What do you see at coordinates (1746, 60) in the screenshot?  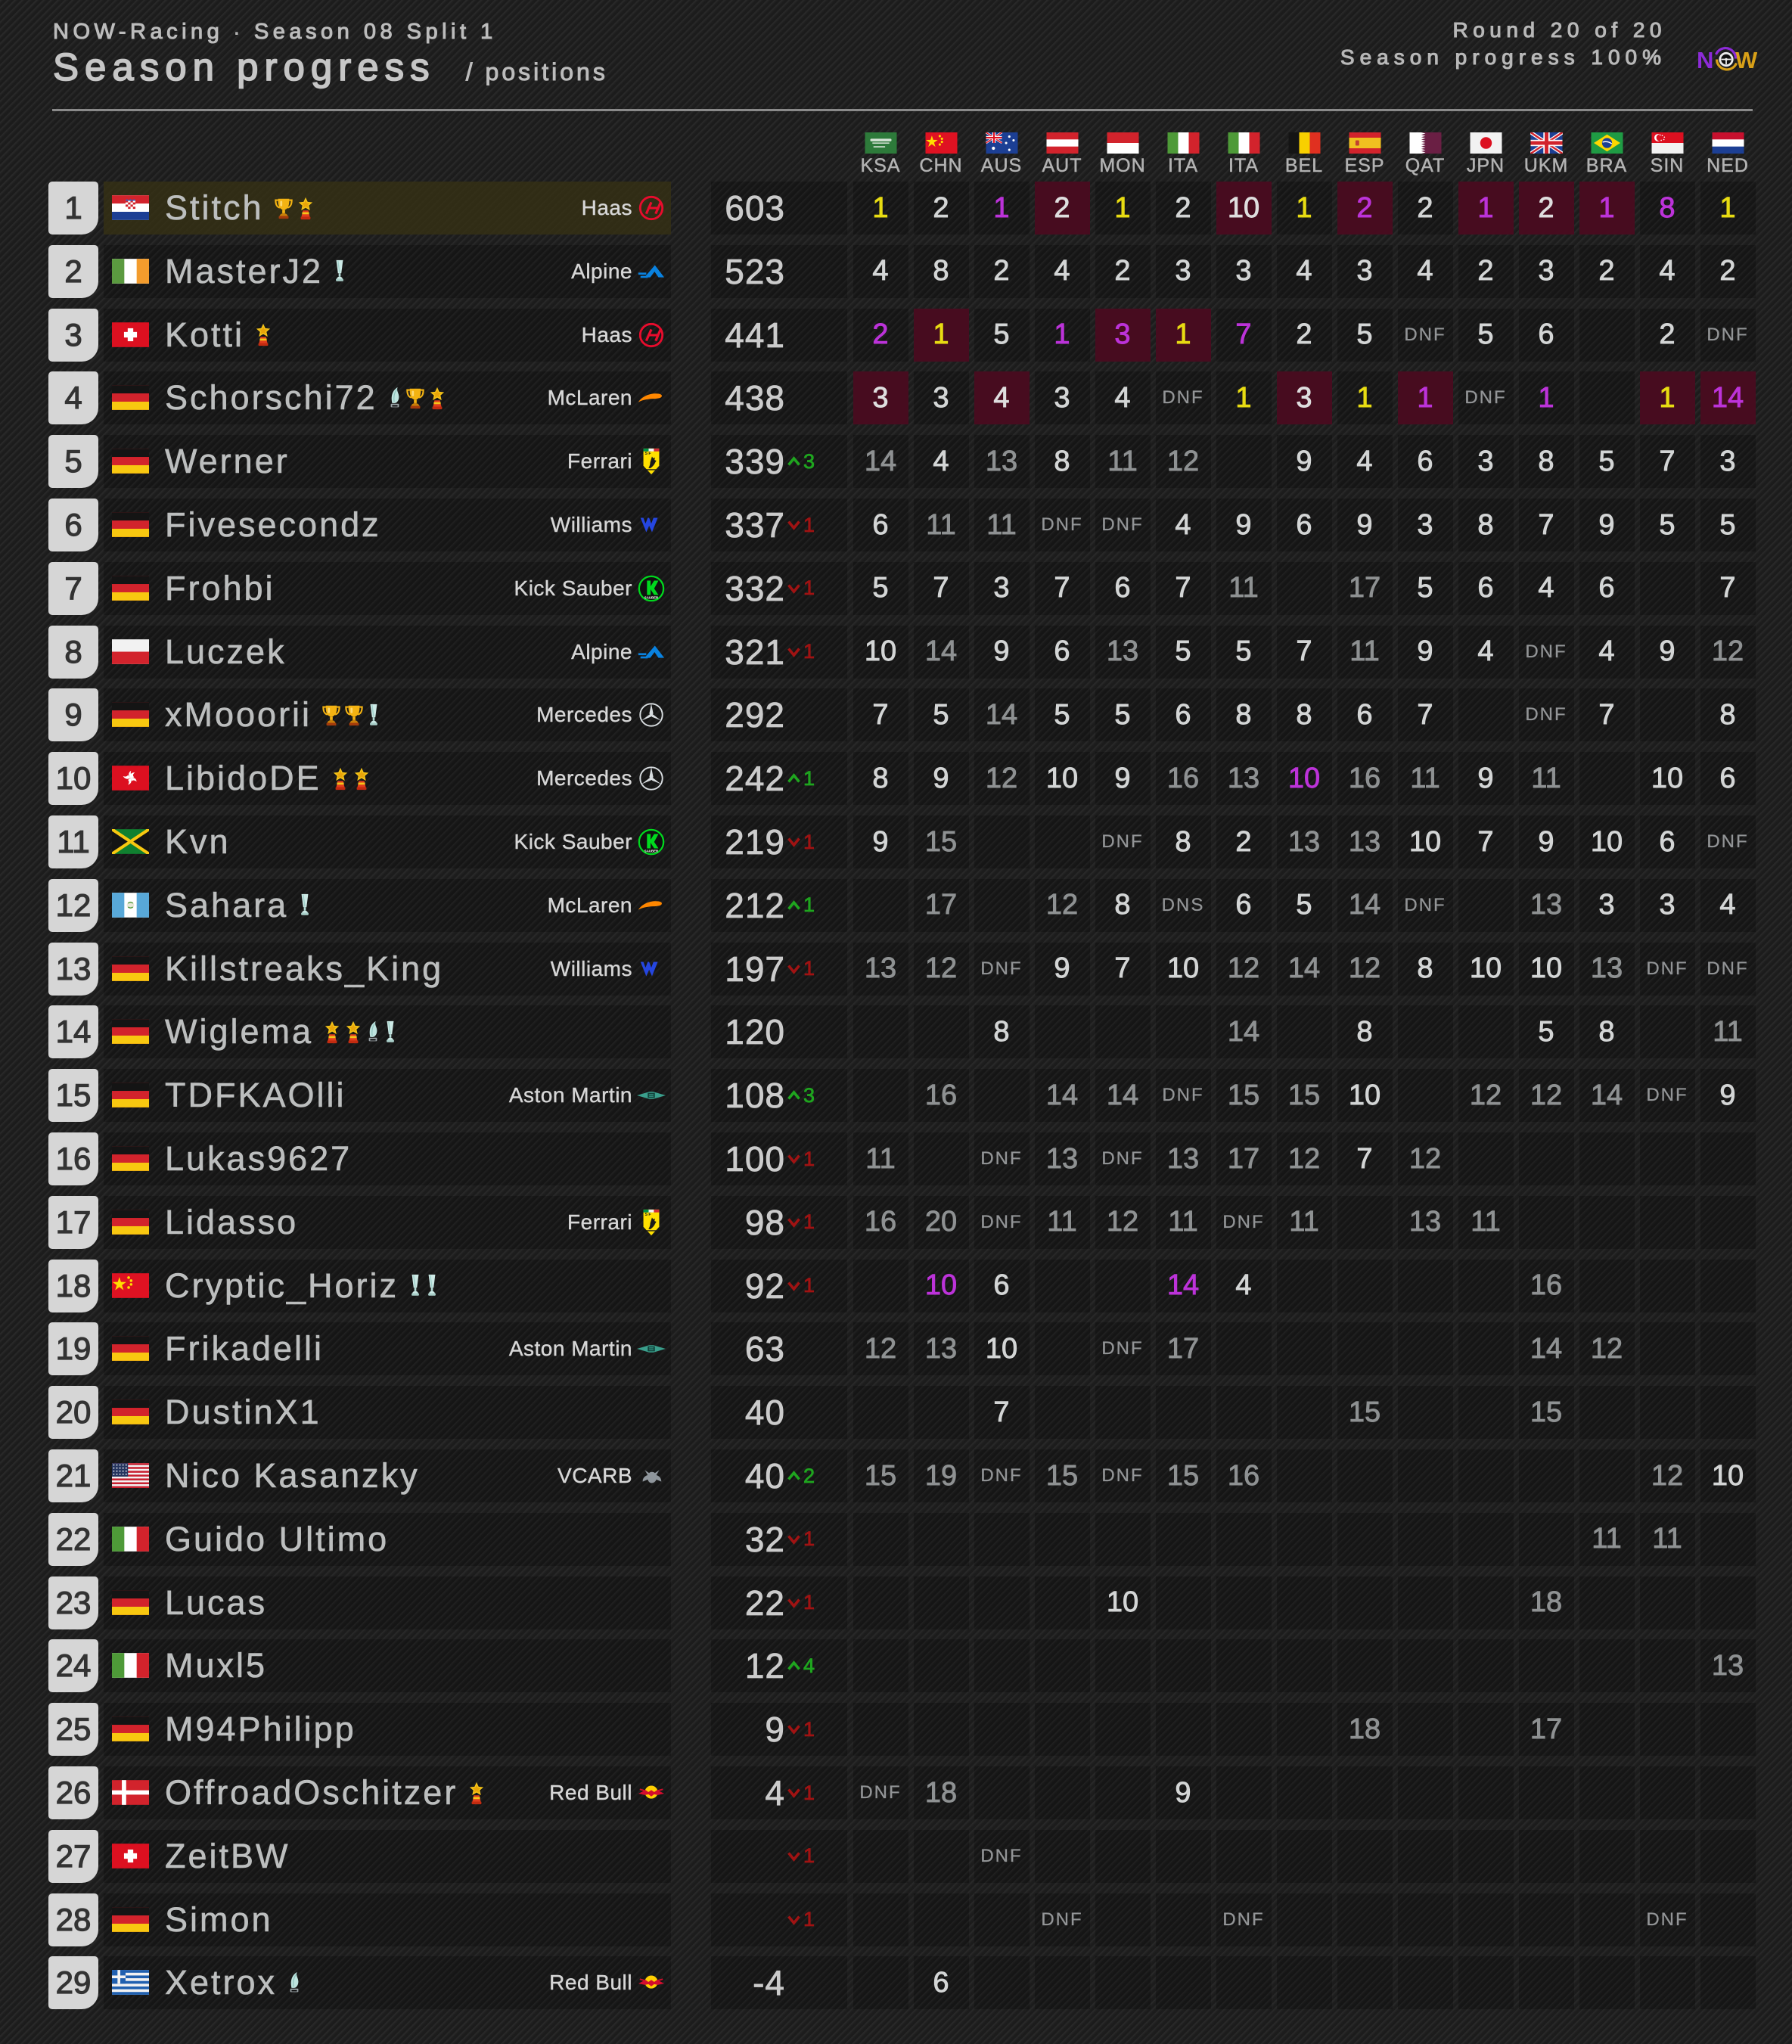 I see `svg-text: W` at bounding box center [1746, 60].